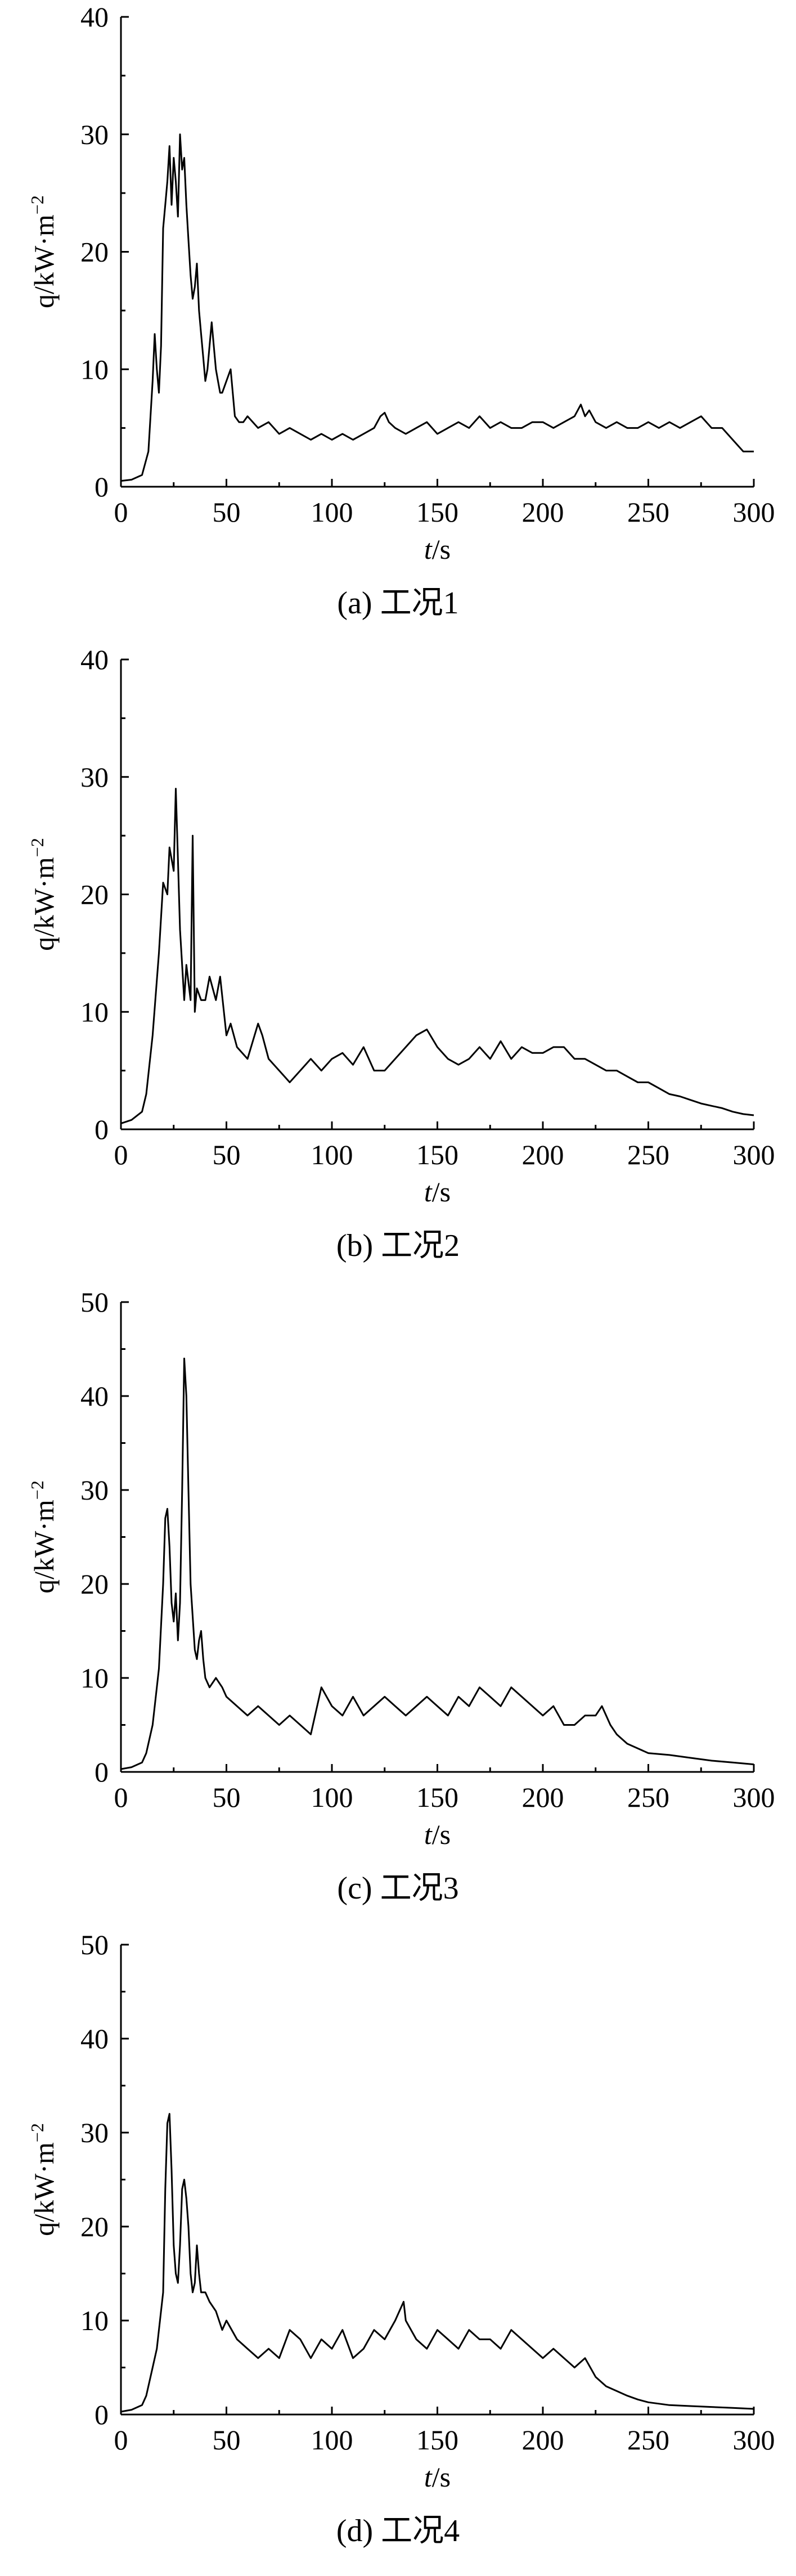 Image resolution: width=796 pixels, height=2576 pixels. Describe the element at coordinates (398, 2531) in the screenshot. I see `panel-caption: (d) 工况4` at that location.